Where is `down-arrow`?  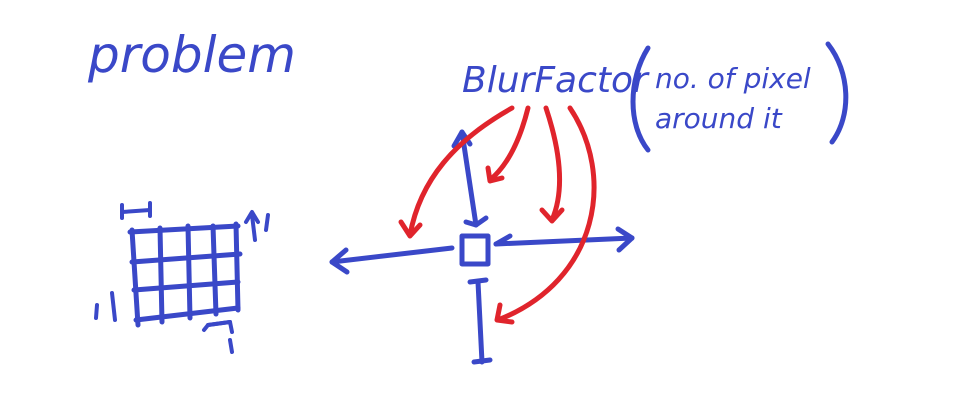
down-arrow is located at coordinates (480, 321).